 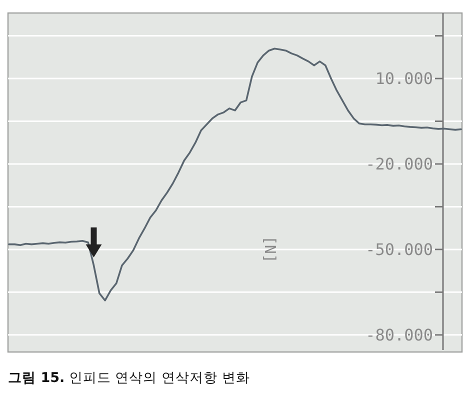 I want to click on y-tick-label: -80.000, so click(x=399, y=335).